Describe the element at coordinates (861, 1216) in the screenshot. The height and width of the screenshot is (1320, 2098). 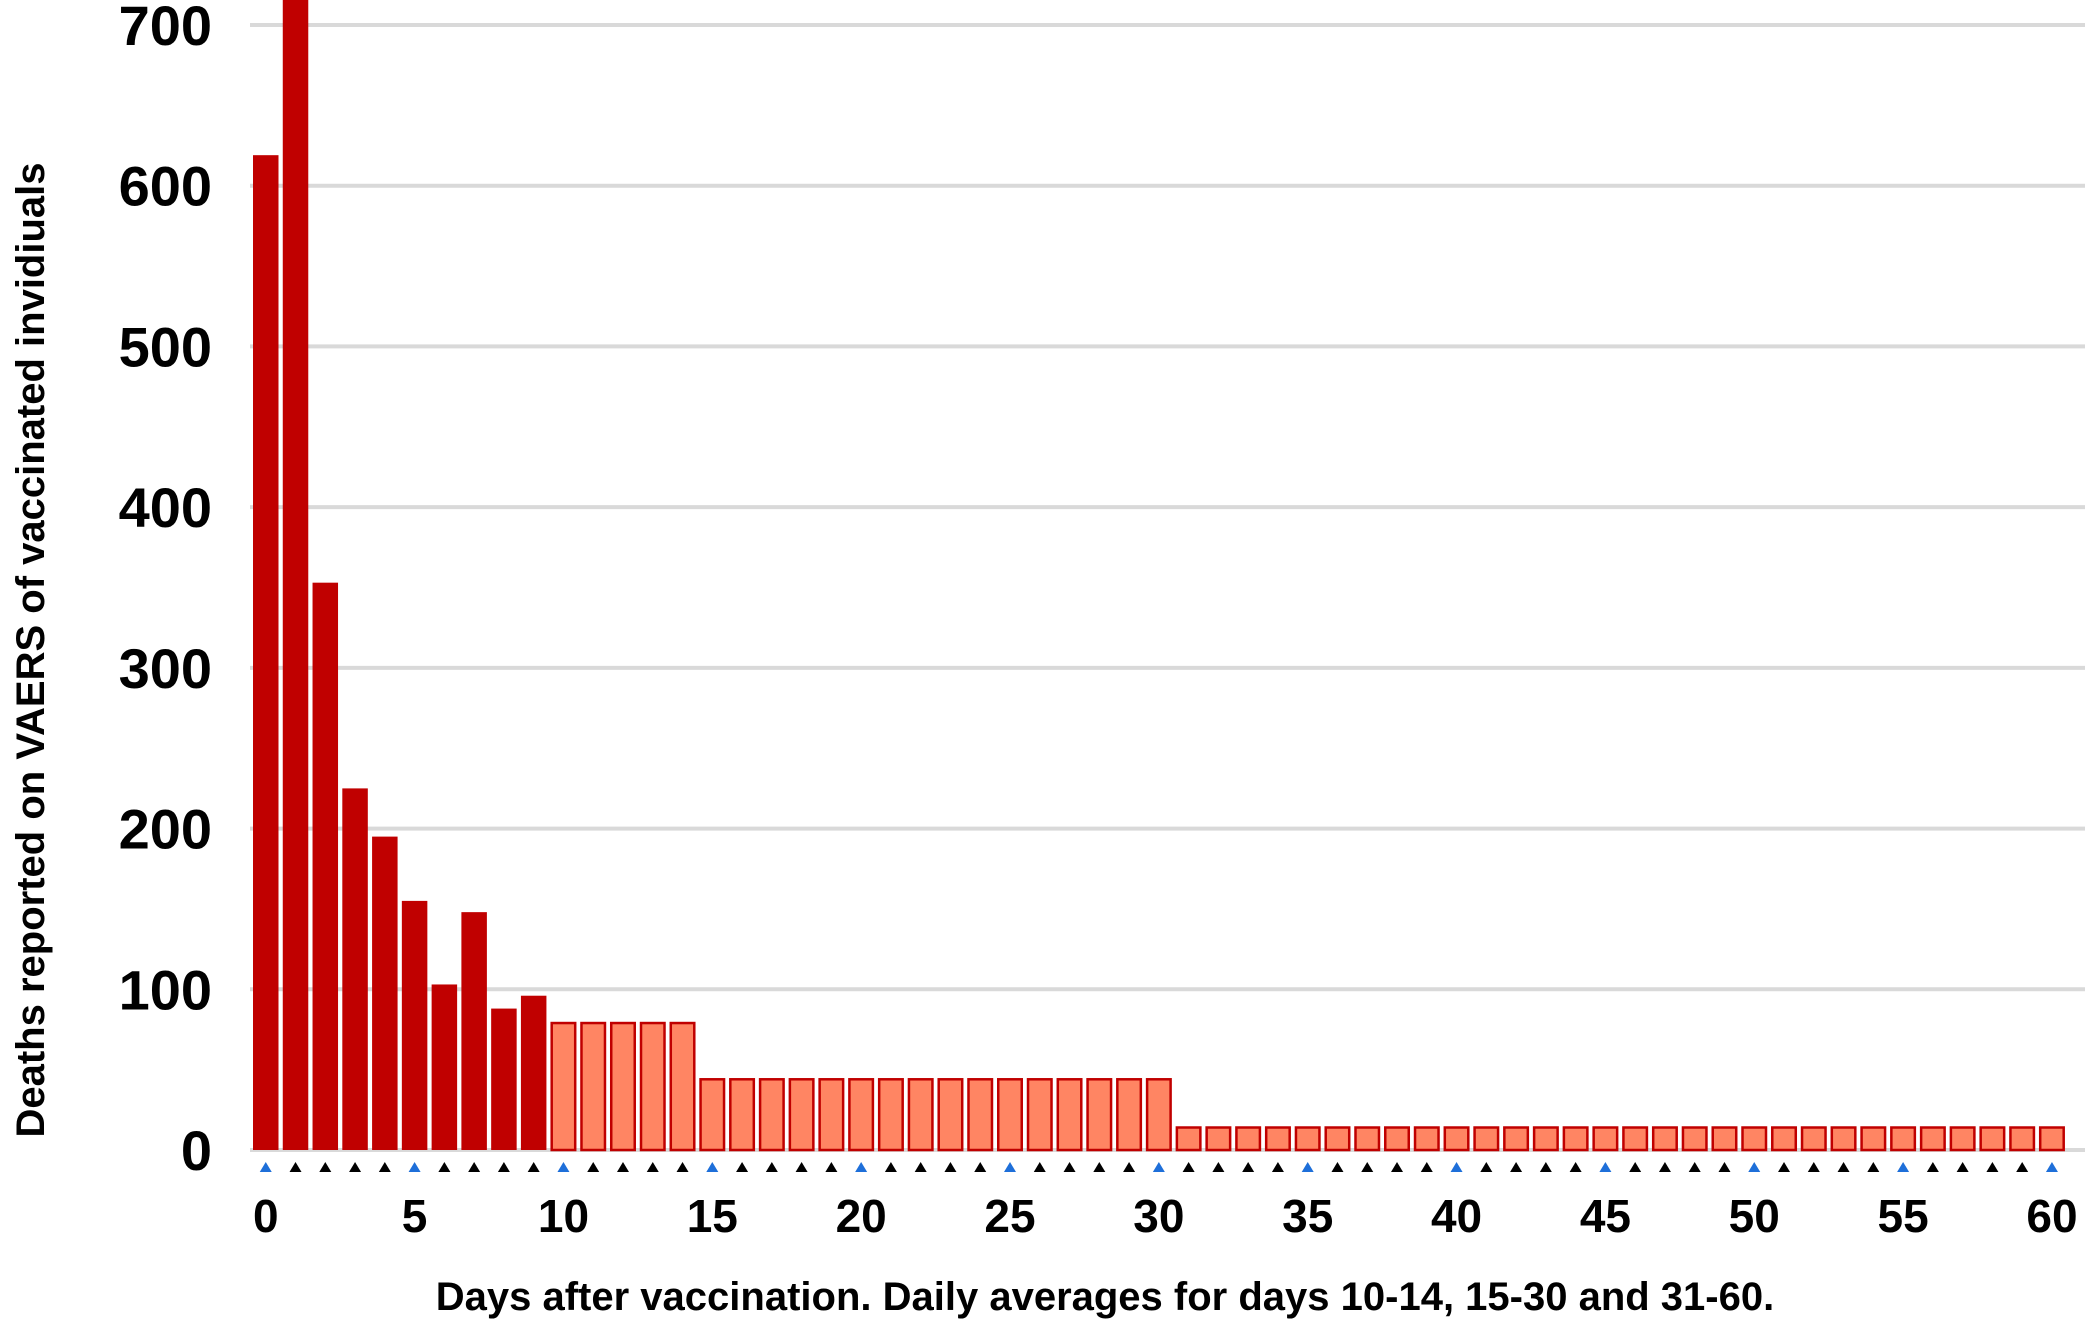
I see `x-tick-label-20: 20` at that location.